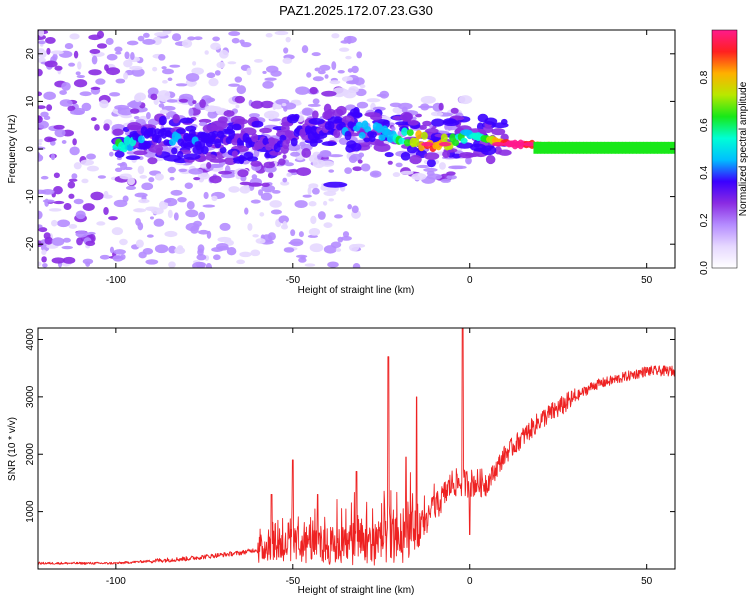 This screenshot has height=600, width=750. I want to click on snr-xtick-label: -100, so click(116, 581).